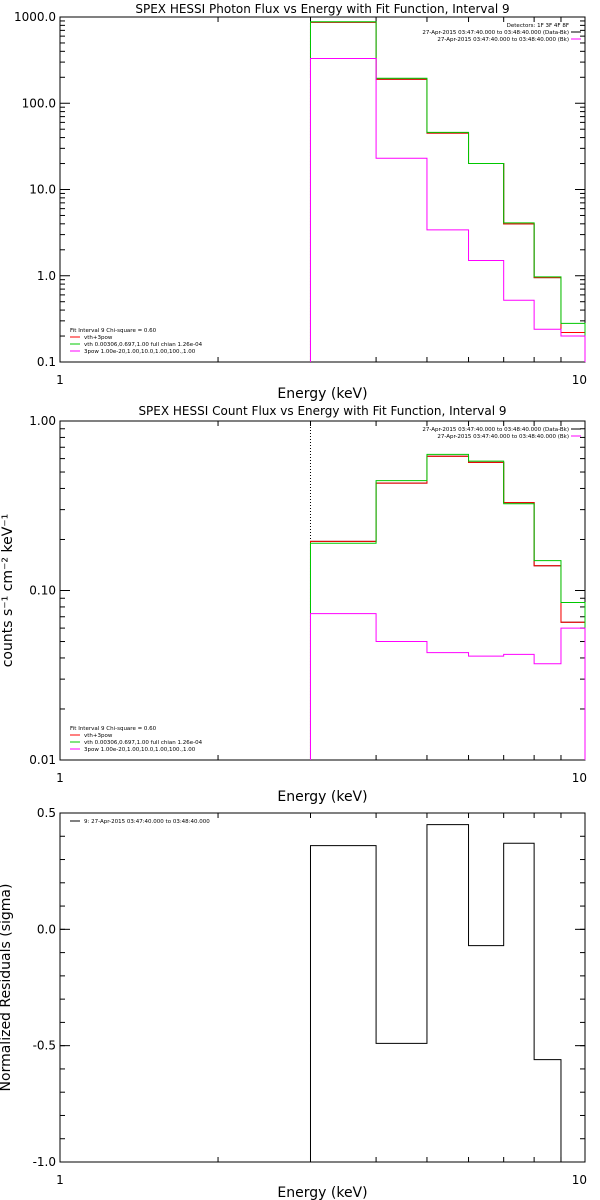 The width and height of the screenshot is (600, 1200). Describe the element at coordinates (7, 988) in the screenshot. I see `y-axis-label: Normalized Residuals (sigma)` at that location.